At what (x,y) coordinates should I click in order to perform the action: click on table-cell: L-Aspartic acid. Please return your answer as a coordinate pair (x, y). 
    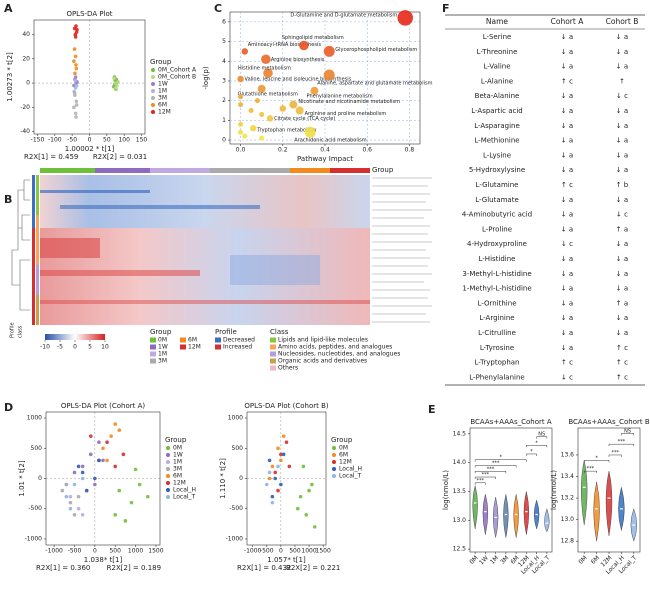
    Looking at the image, I should click on (497, 111).